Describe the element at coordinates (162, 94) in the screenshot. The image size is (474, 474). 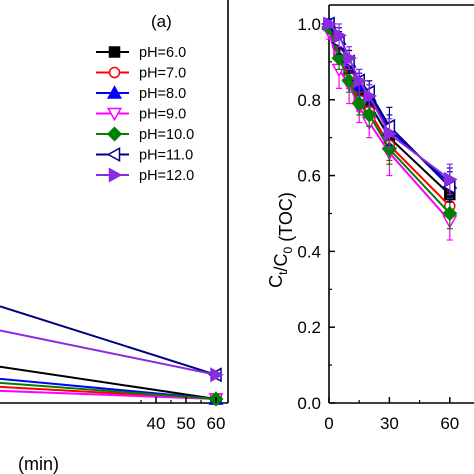
I see `legend-label-ph-8-0: pH=8.0` at that location.